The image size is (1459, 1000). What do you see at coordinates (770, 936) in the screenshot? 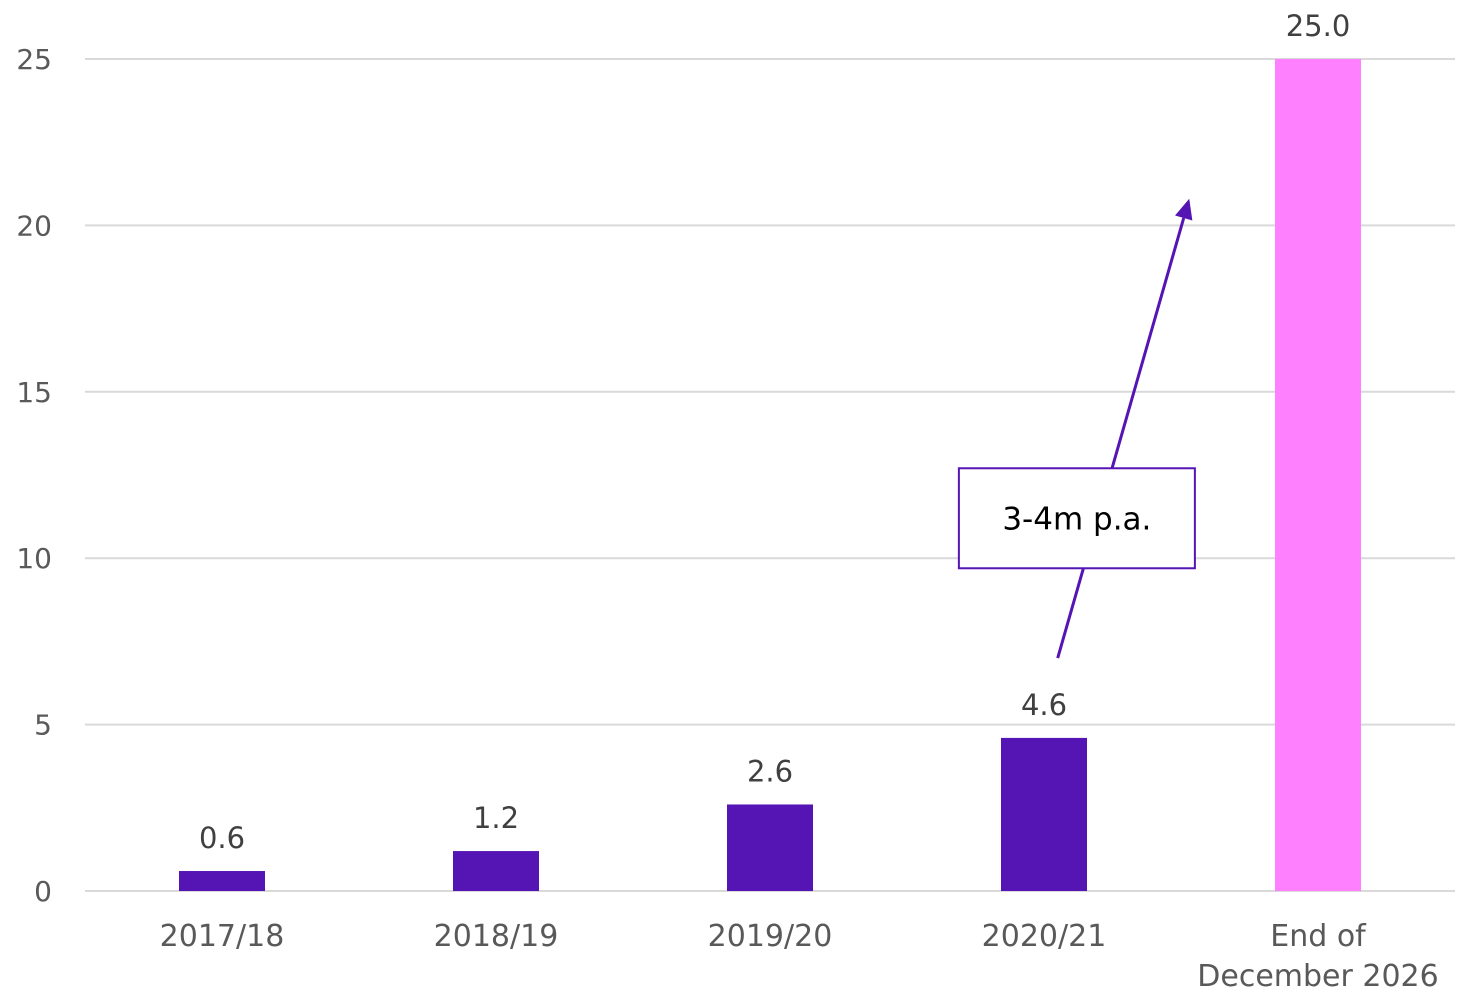
I see `x-tick-label: 2019/20` at bounding box center [770, 936].